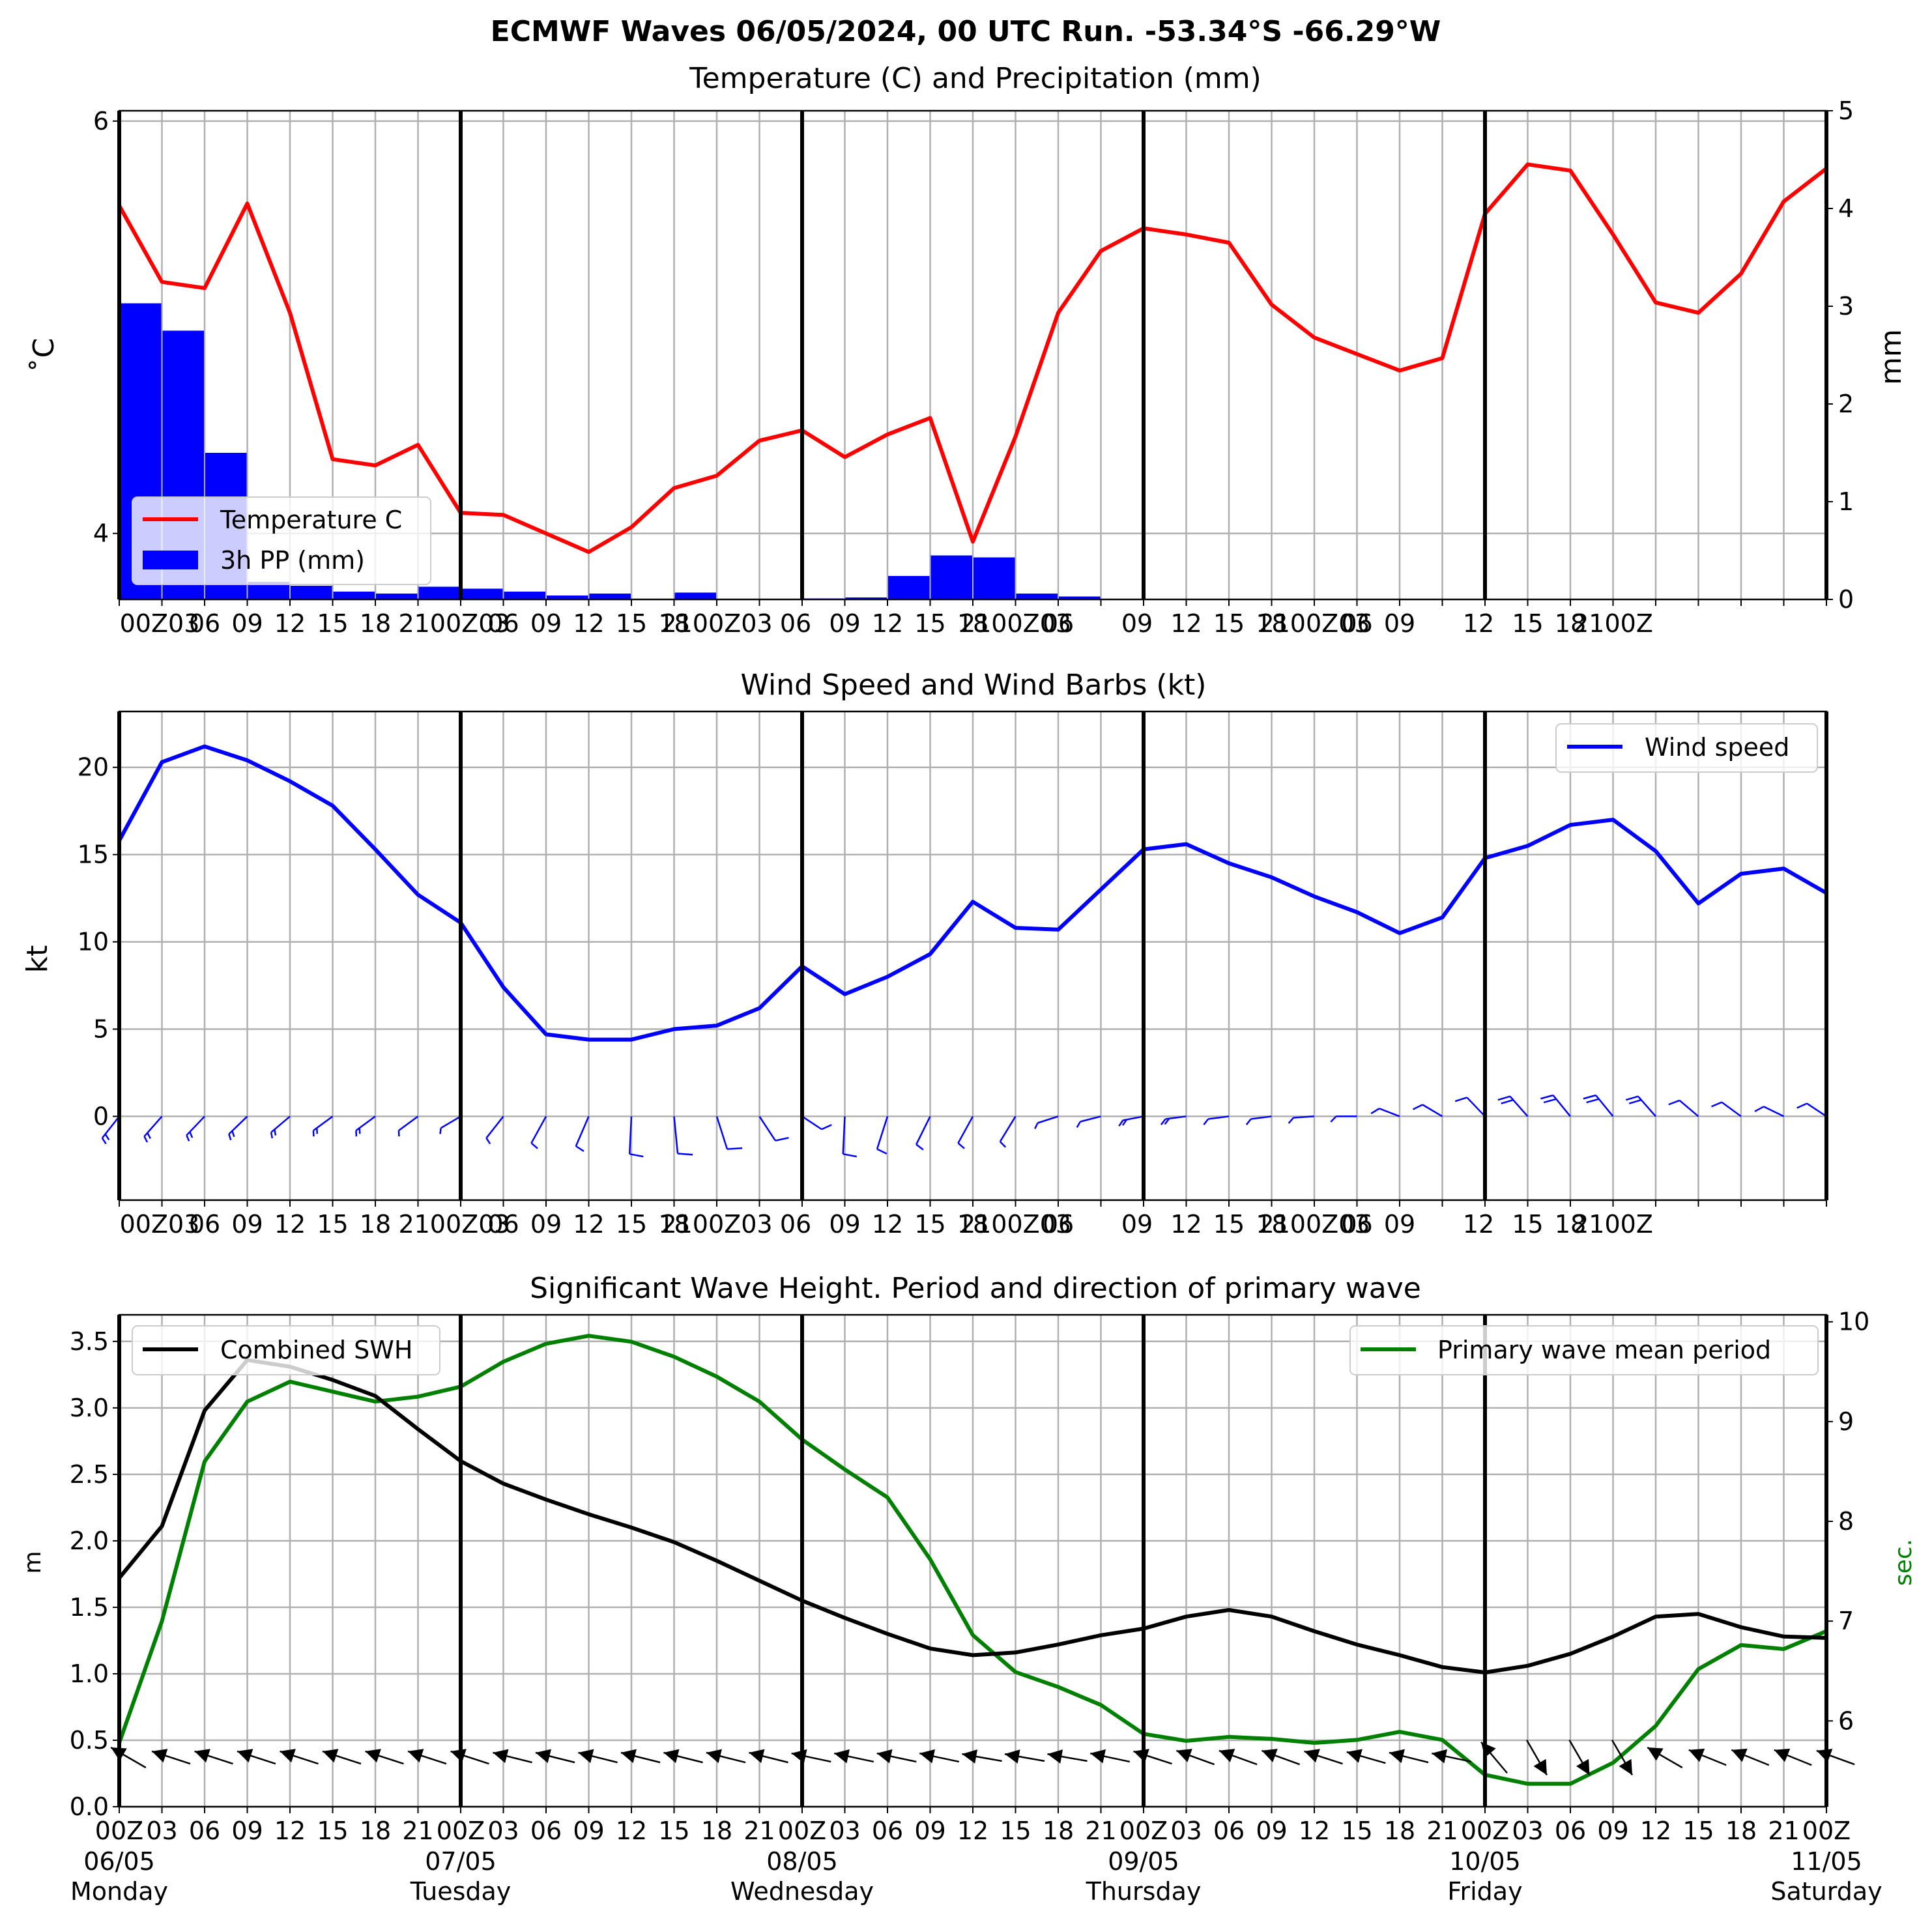 The image size is (1932, 1924). I want to click on x-tick-label: 2100Z, so click(1613, 623).